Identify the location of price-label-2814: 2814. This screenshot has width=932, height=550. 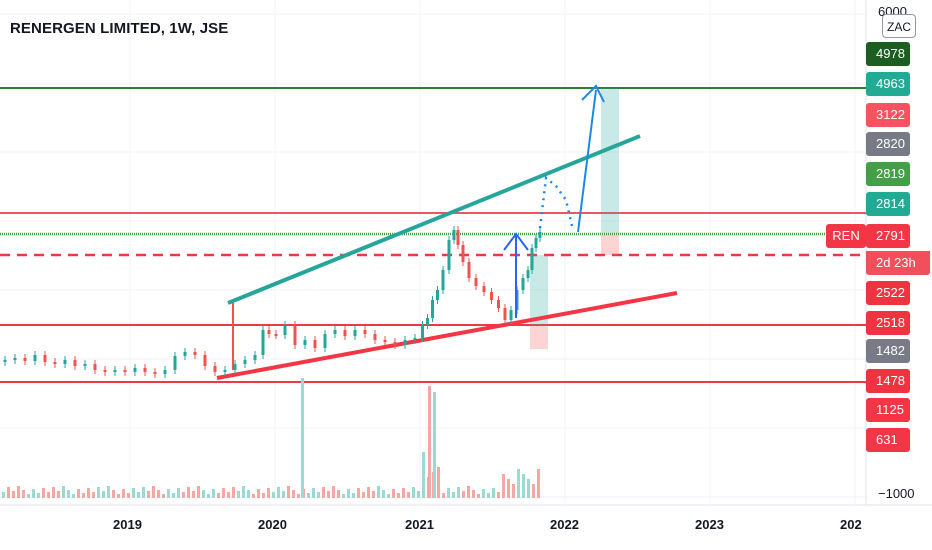
(888, 204).